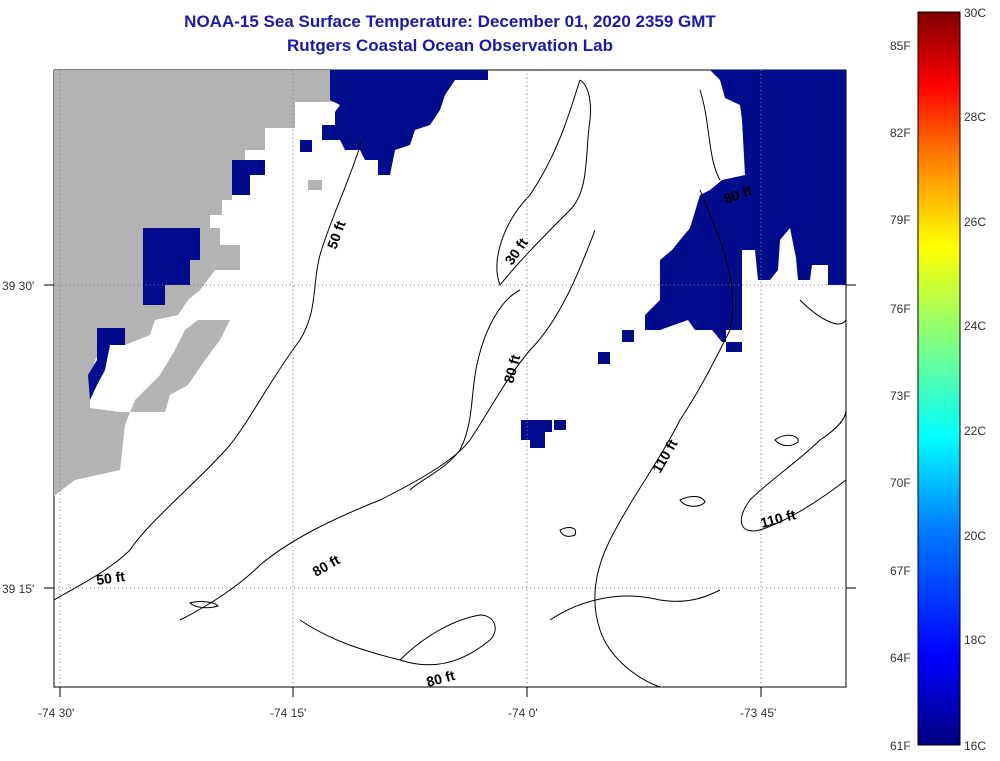 The width and height of the screenshot is (1000, 761). Describe the element at coordinates (18, 286) in the screenshot. I see `y-tick-label: 39 30'` at that location.